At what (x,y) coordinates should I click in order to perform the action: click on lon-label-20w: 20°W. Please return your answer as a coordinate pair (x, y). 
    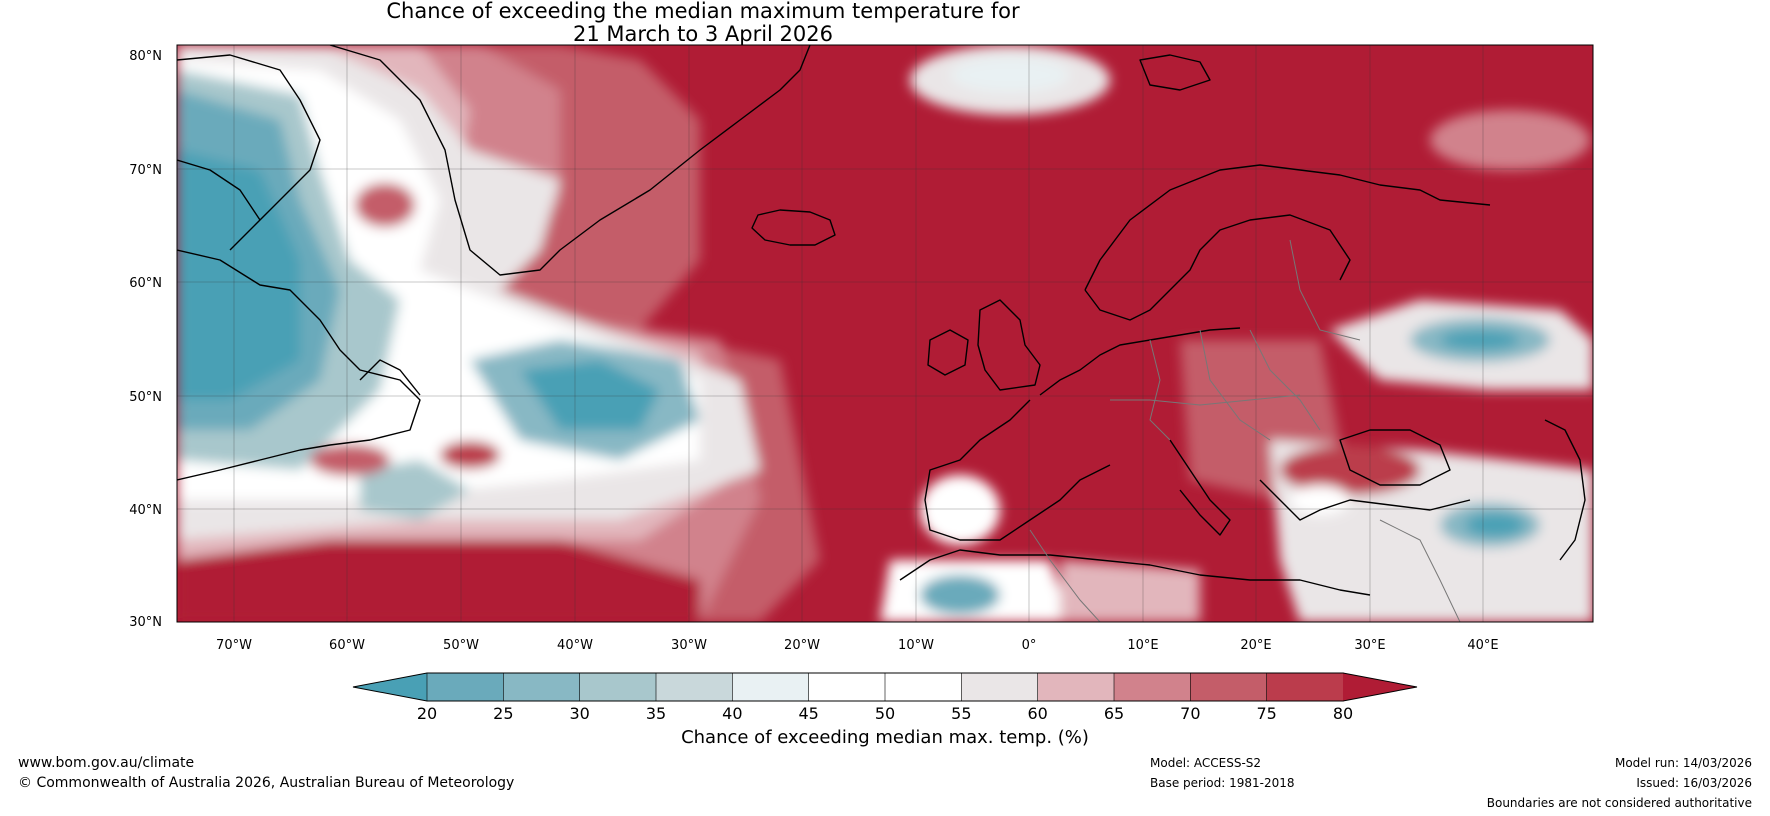
    Looking at the image, I should click on (802, 645).